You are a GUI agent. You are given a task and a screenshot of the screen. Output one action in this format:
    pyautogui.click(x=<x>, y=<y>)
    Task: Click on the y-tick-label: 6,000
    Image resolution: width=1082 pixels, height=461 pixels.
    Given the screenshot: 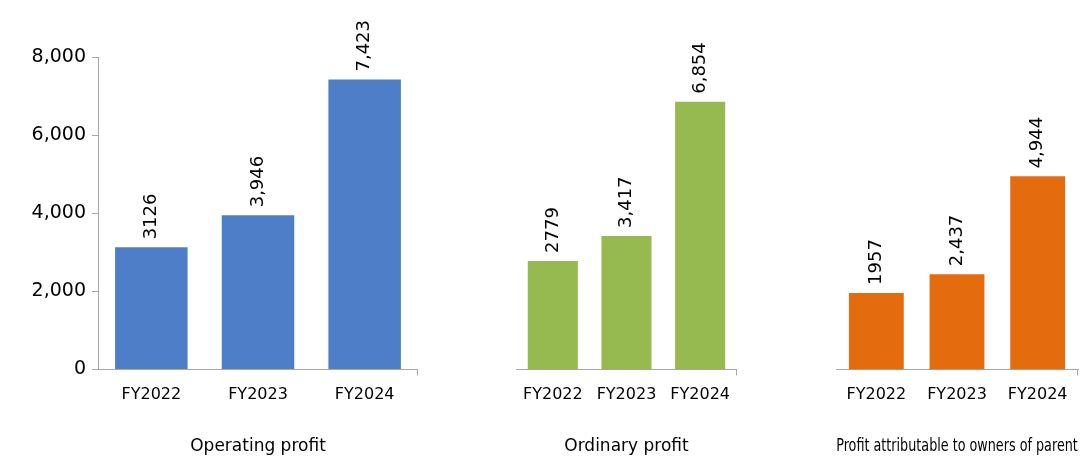 What is the action you would take?
    pyautogui.click(x=58, y=133)
    